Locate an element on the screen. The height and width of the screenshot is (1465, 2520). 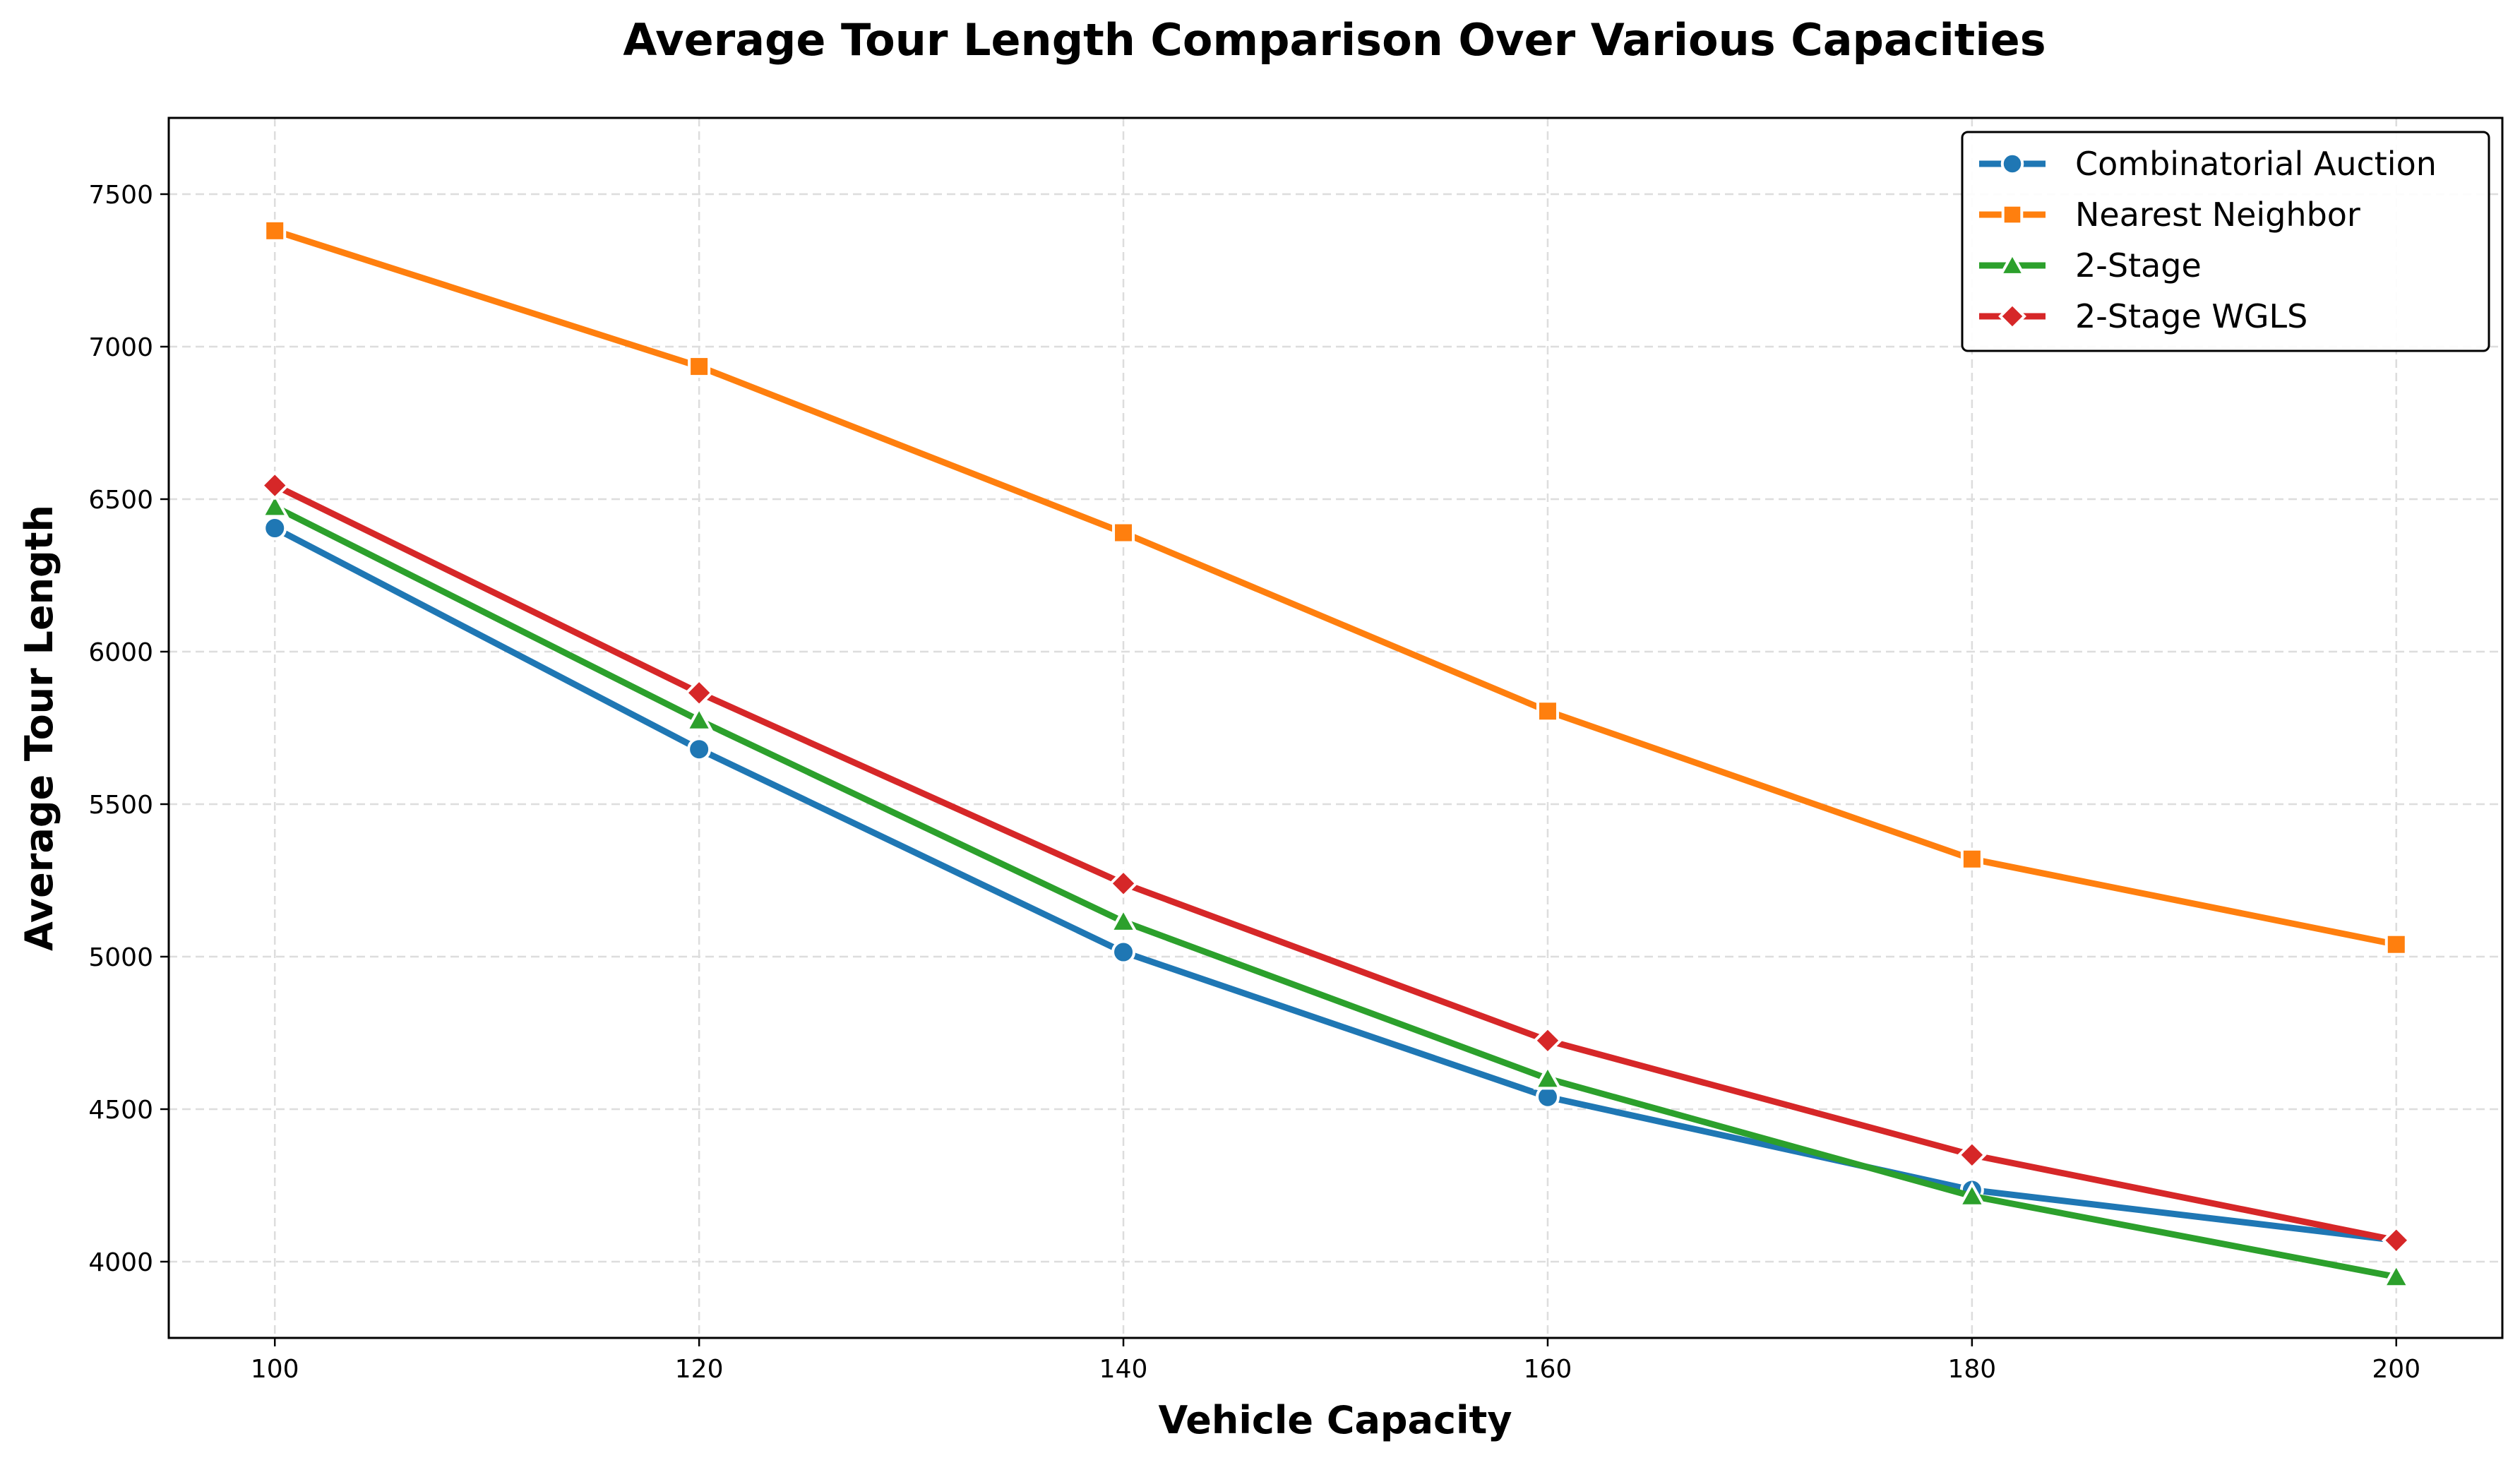
x-tick-label: 200 is located at coordinates (2396, 1369).